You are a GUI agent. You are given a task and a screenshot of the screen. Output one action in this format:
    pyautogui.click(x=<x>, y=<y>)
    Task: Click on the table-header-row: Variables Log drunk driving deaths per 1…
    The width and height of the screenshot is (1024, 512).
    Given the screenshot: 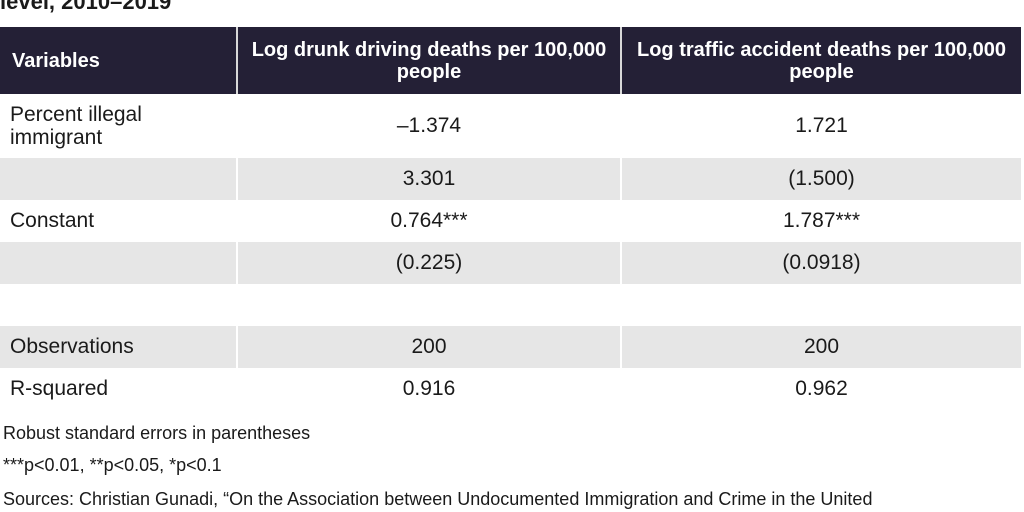 What is the action you would take?
    pyautogui.click(x=510, y=60)
    